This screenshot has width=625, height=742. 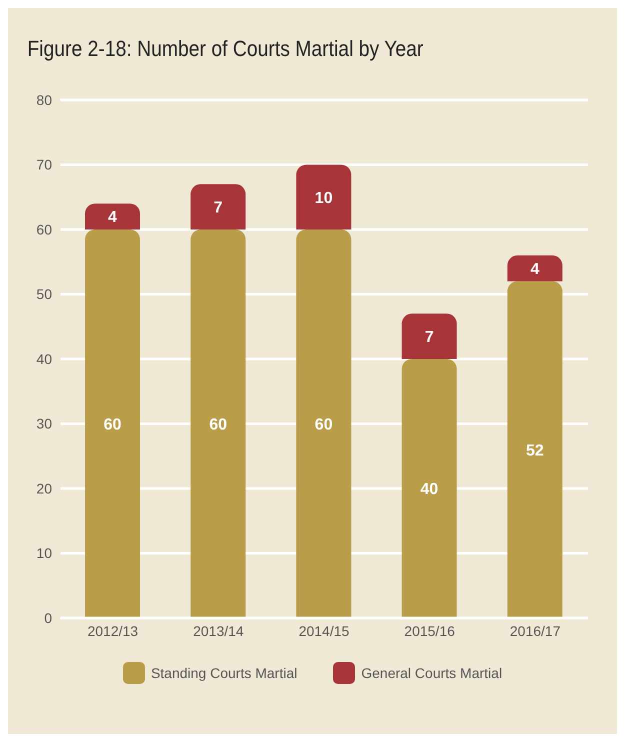 I want to click on legend-label: General Courts Martial, so click(x=431, y=673).